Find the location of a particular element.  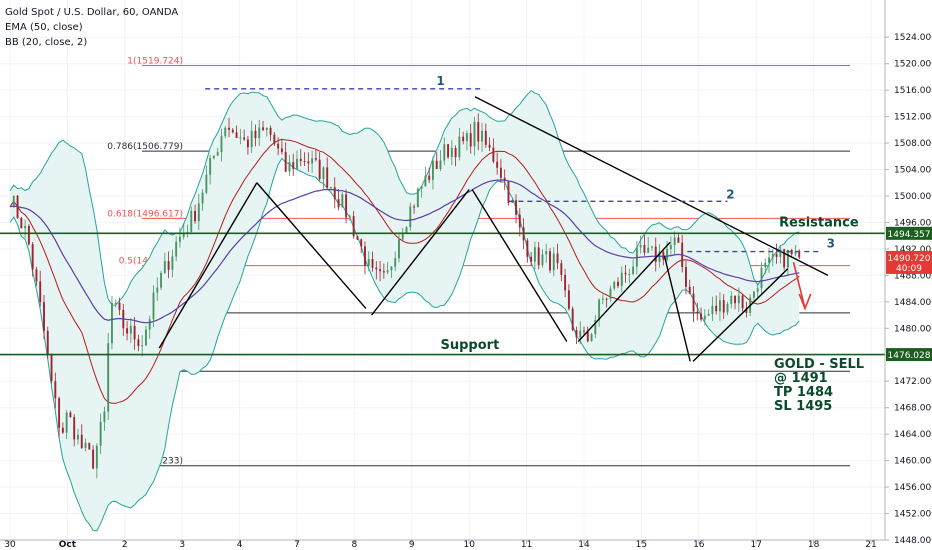

sell-arrowhead is located at coordinates (805, 302).